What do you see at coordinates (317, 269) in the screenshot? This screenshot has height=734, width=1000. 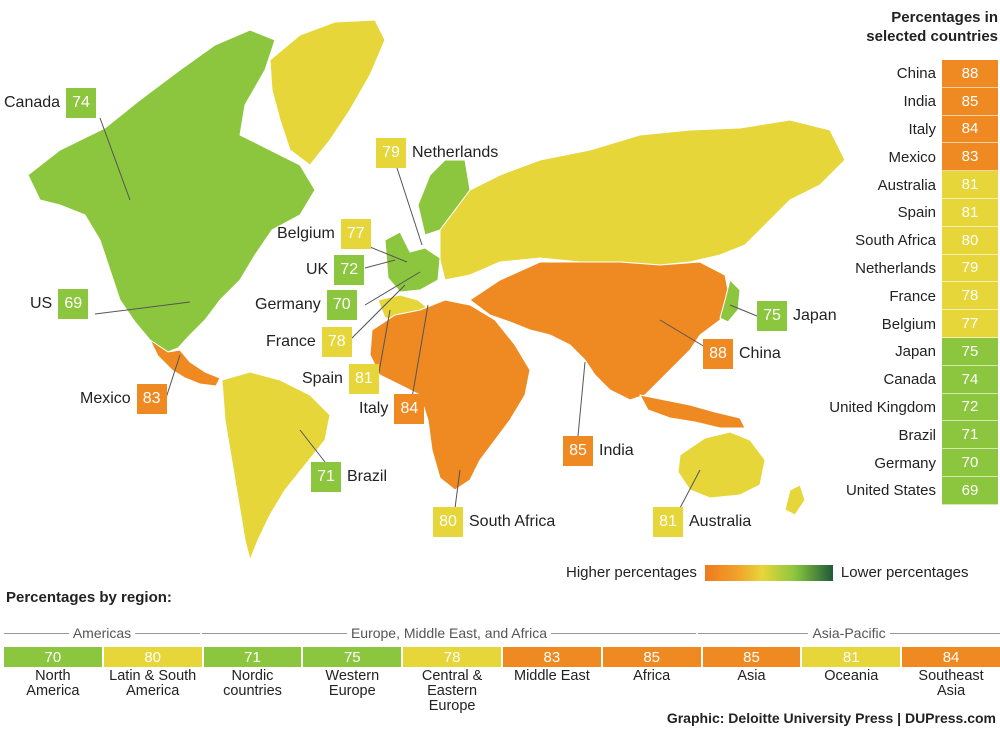 I see `callout-name: UK` at bounding box center [317, 269].